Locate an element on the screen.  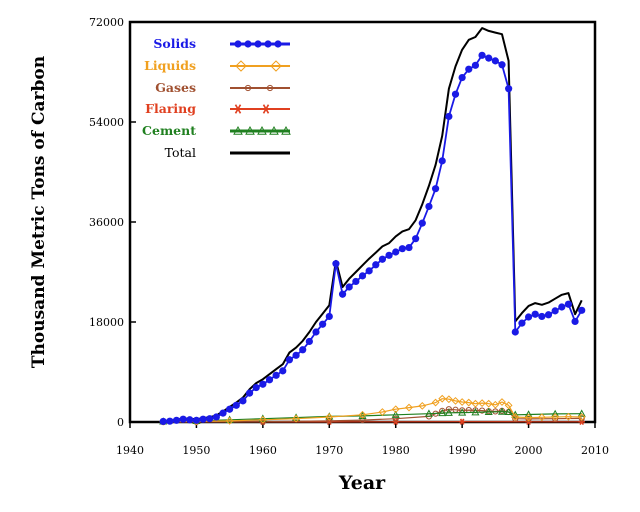
x-tick-label: 1950 is located at coordinates (196, 450).